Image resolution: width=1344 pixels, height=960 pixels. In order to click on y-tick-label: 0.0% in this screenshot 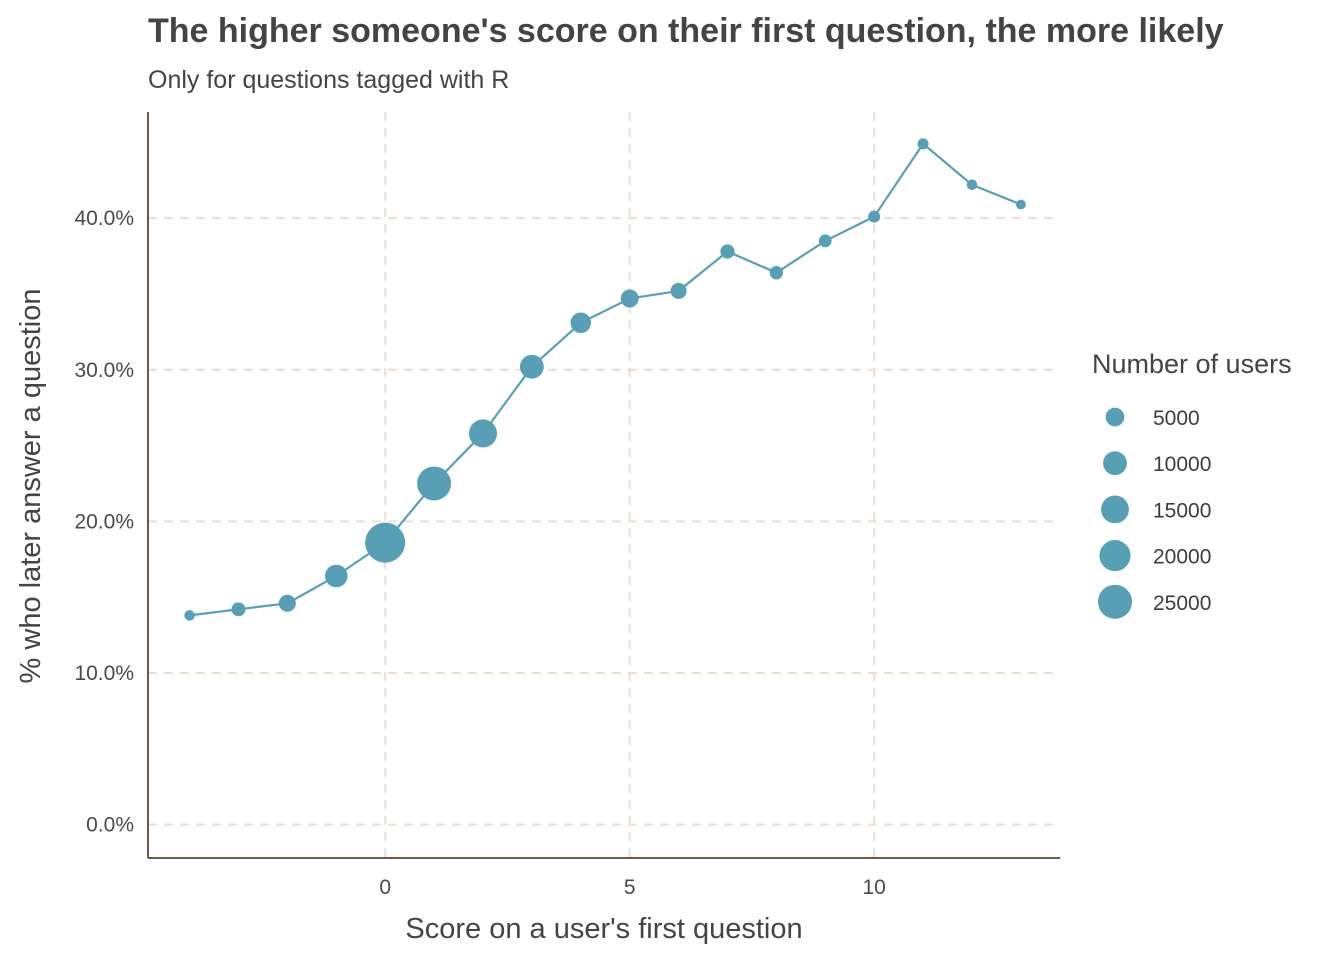, I will do `click(110, 825)`.